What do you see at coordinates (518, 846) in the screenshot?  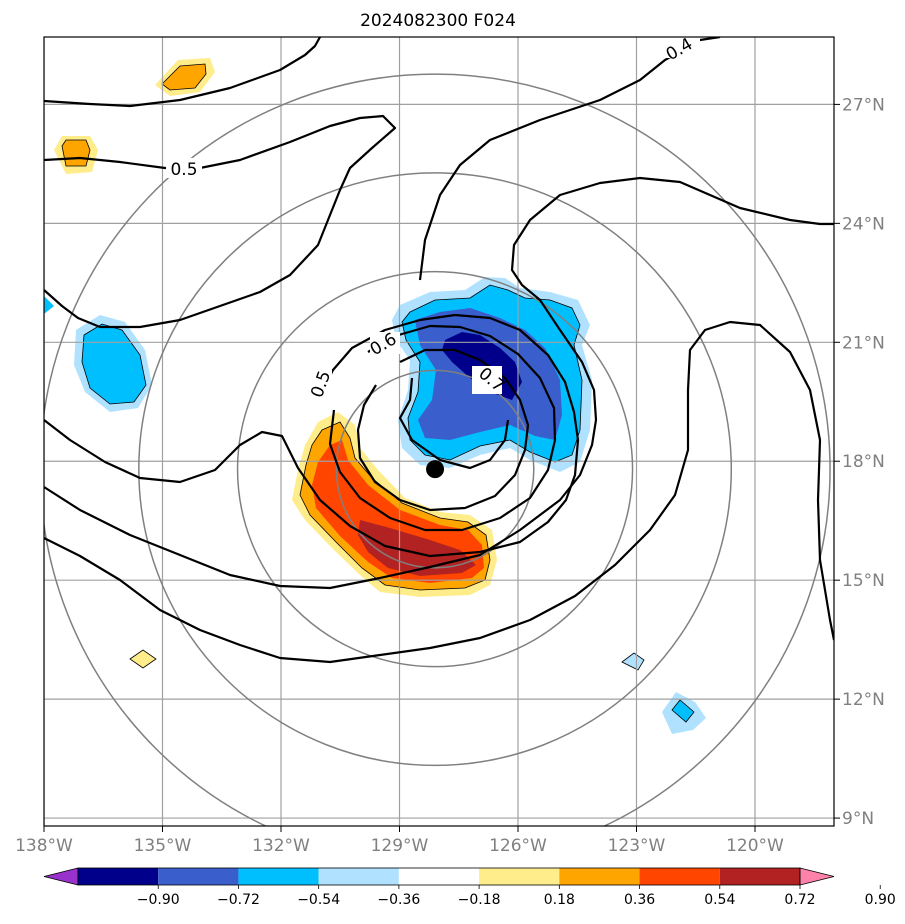 I see `x-tick-label-4: 126°W` at bounding box center [518, 846].